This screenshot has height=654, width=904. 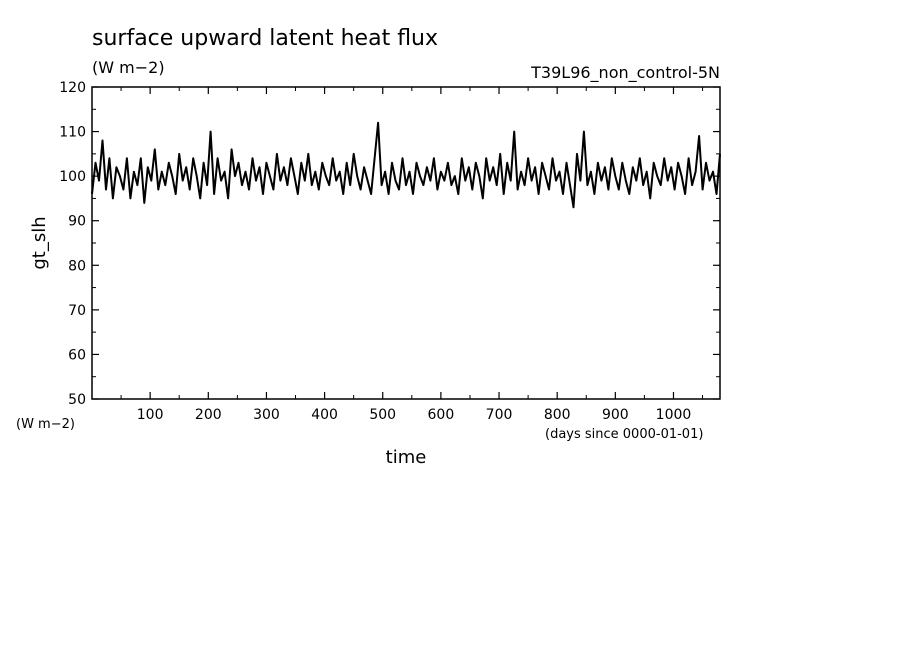 What do you see at coordinates (77, 311) in the screenshot?
I see `y-tick-label: 70` at bounding box center [77, 311].